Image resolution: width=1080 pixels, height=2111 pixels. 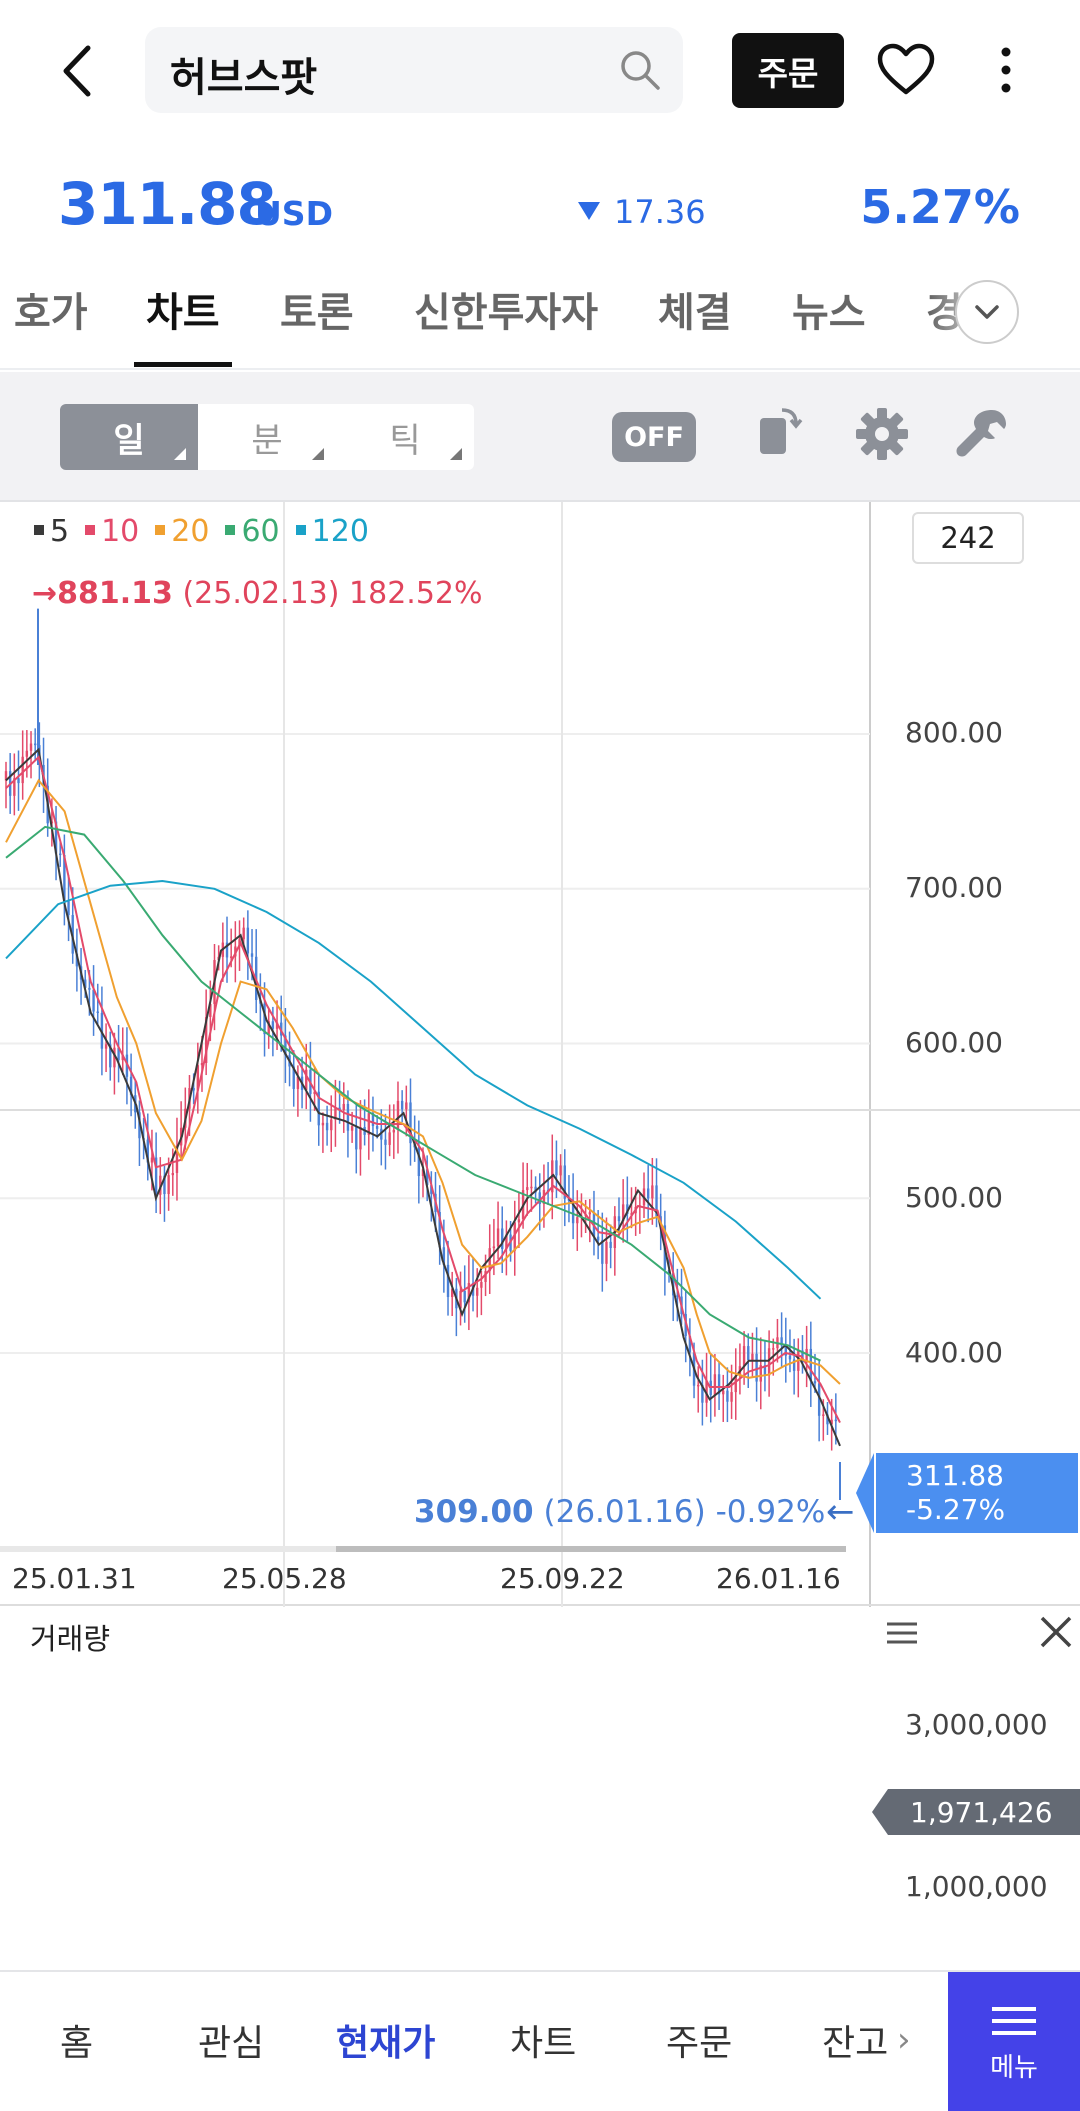 I want to click on back-button, so click(x=80, y=71).